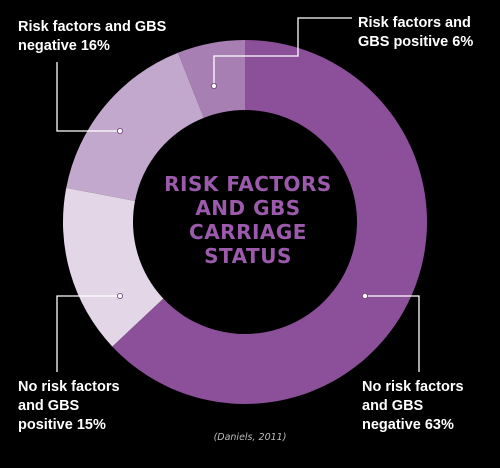 The height and width of the screenshot is (468, 500). Describe the element at coordinates (416, 32) in the screenshot. I see `label-risk-factors-gbs-positive: Risk factors and GBS positive 6%` at that location.